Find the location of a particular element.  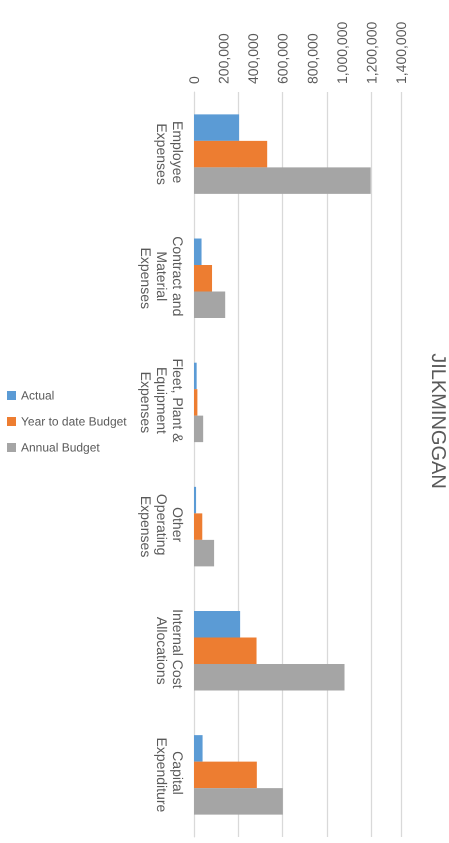

legend-label: Actual is located at coordinates (37, 395).